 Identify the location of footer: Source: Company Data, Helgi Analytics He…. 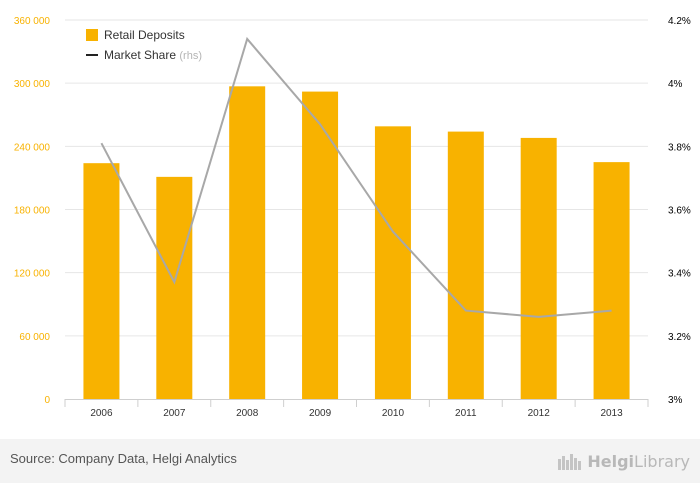
(350, 461).